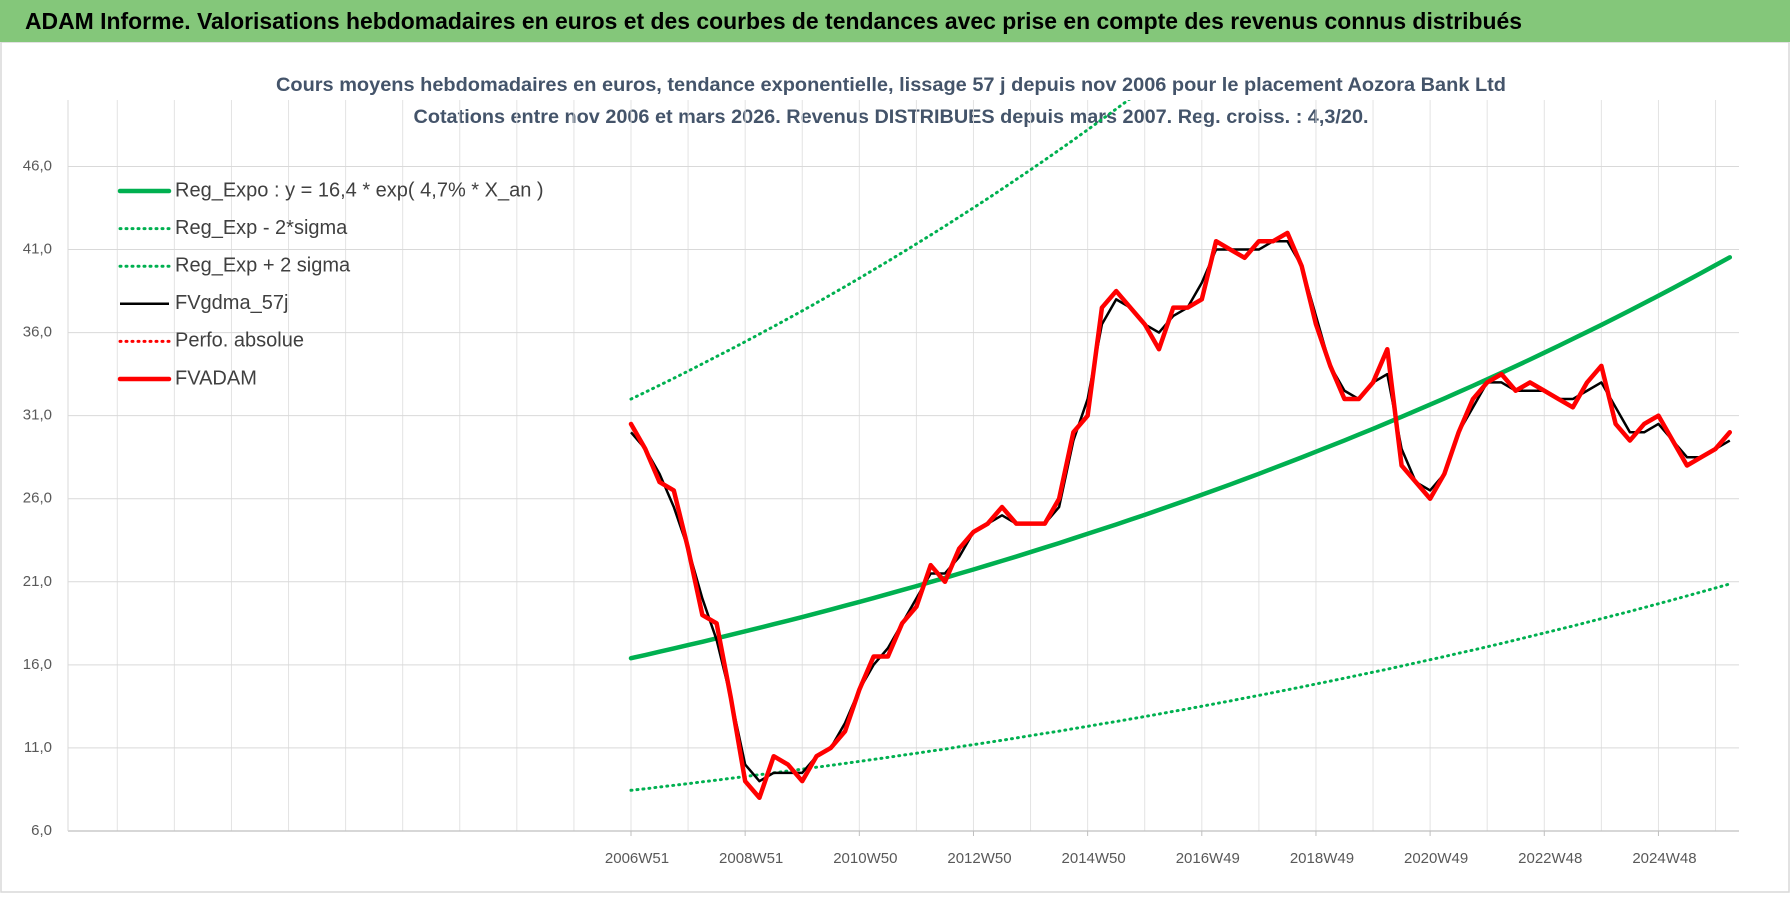 Image resolution: width=1790 pixels, height=912 pixels. What do you see at coordinates (38, 747) in the screenshot?
I see `y-tick-label: 11,0` at bounding box center [38, 747].